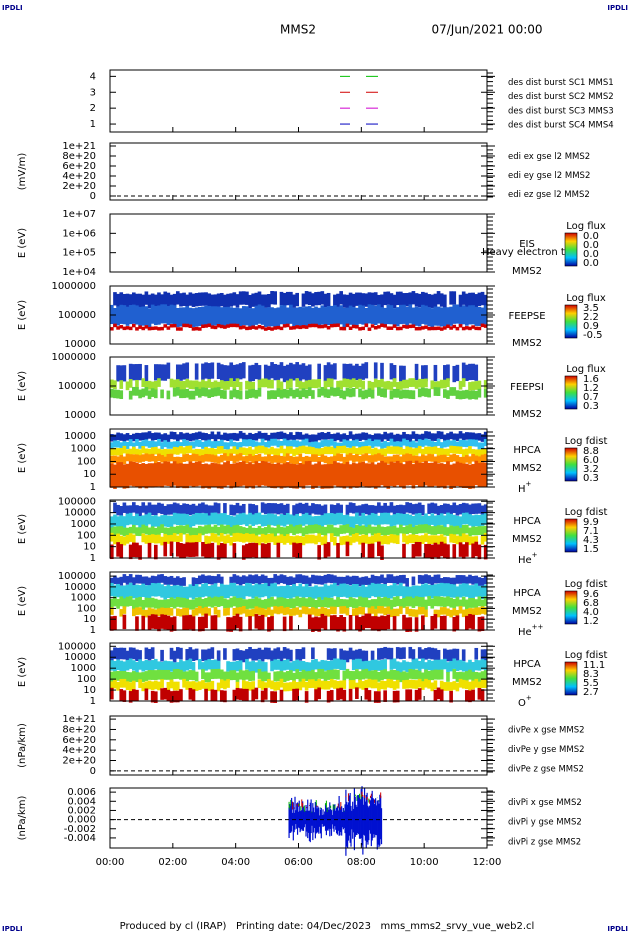  I want to click on y-tick-label: 0, so click(93, 196).